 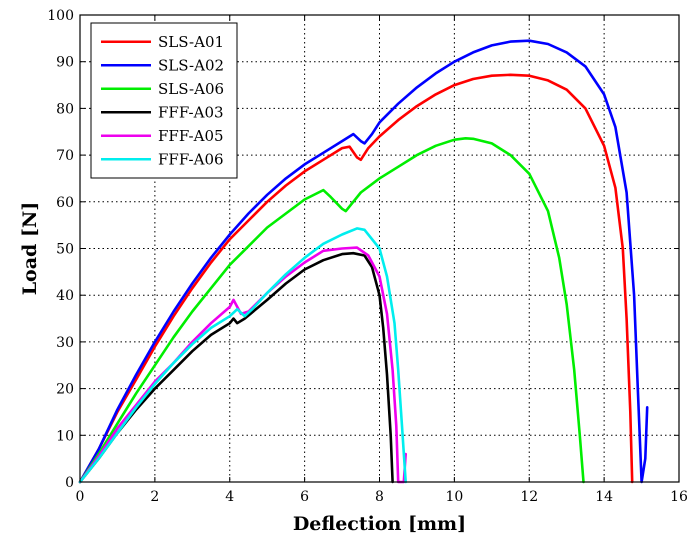 What do you see at coordinates (191, 112) in the screenshot?
I see `legend-label: FFF-A03` at bounding box center [191, 112].